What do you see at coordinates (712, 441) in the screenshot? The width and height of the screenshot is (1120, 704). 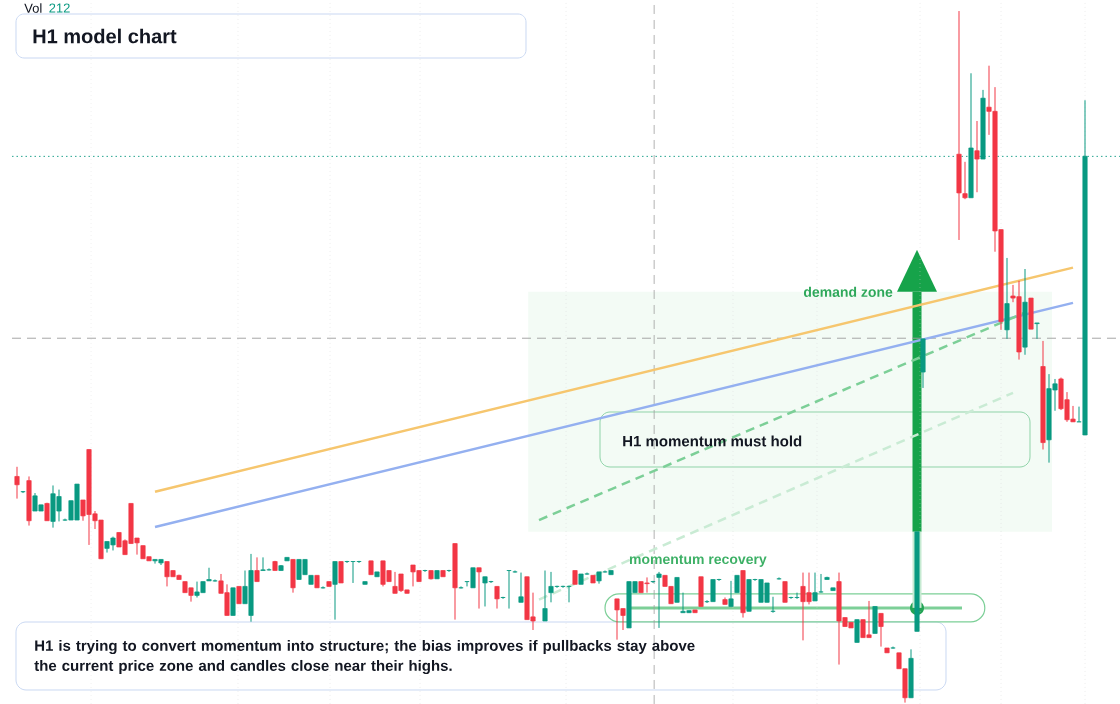 I see `annotation: H1 momentum must hold` at bounding box center [712, 441].